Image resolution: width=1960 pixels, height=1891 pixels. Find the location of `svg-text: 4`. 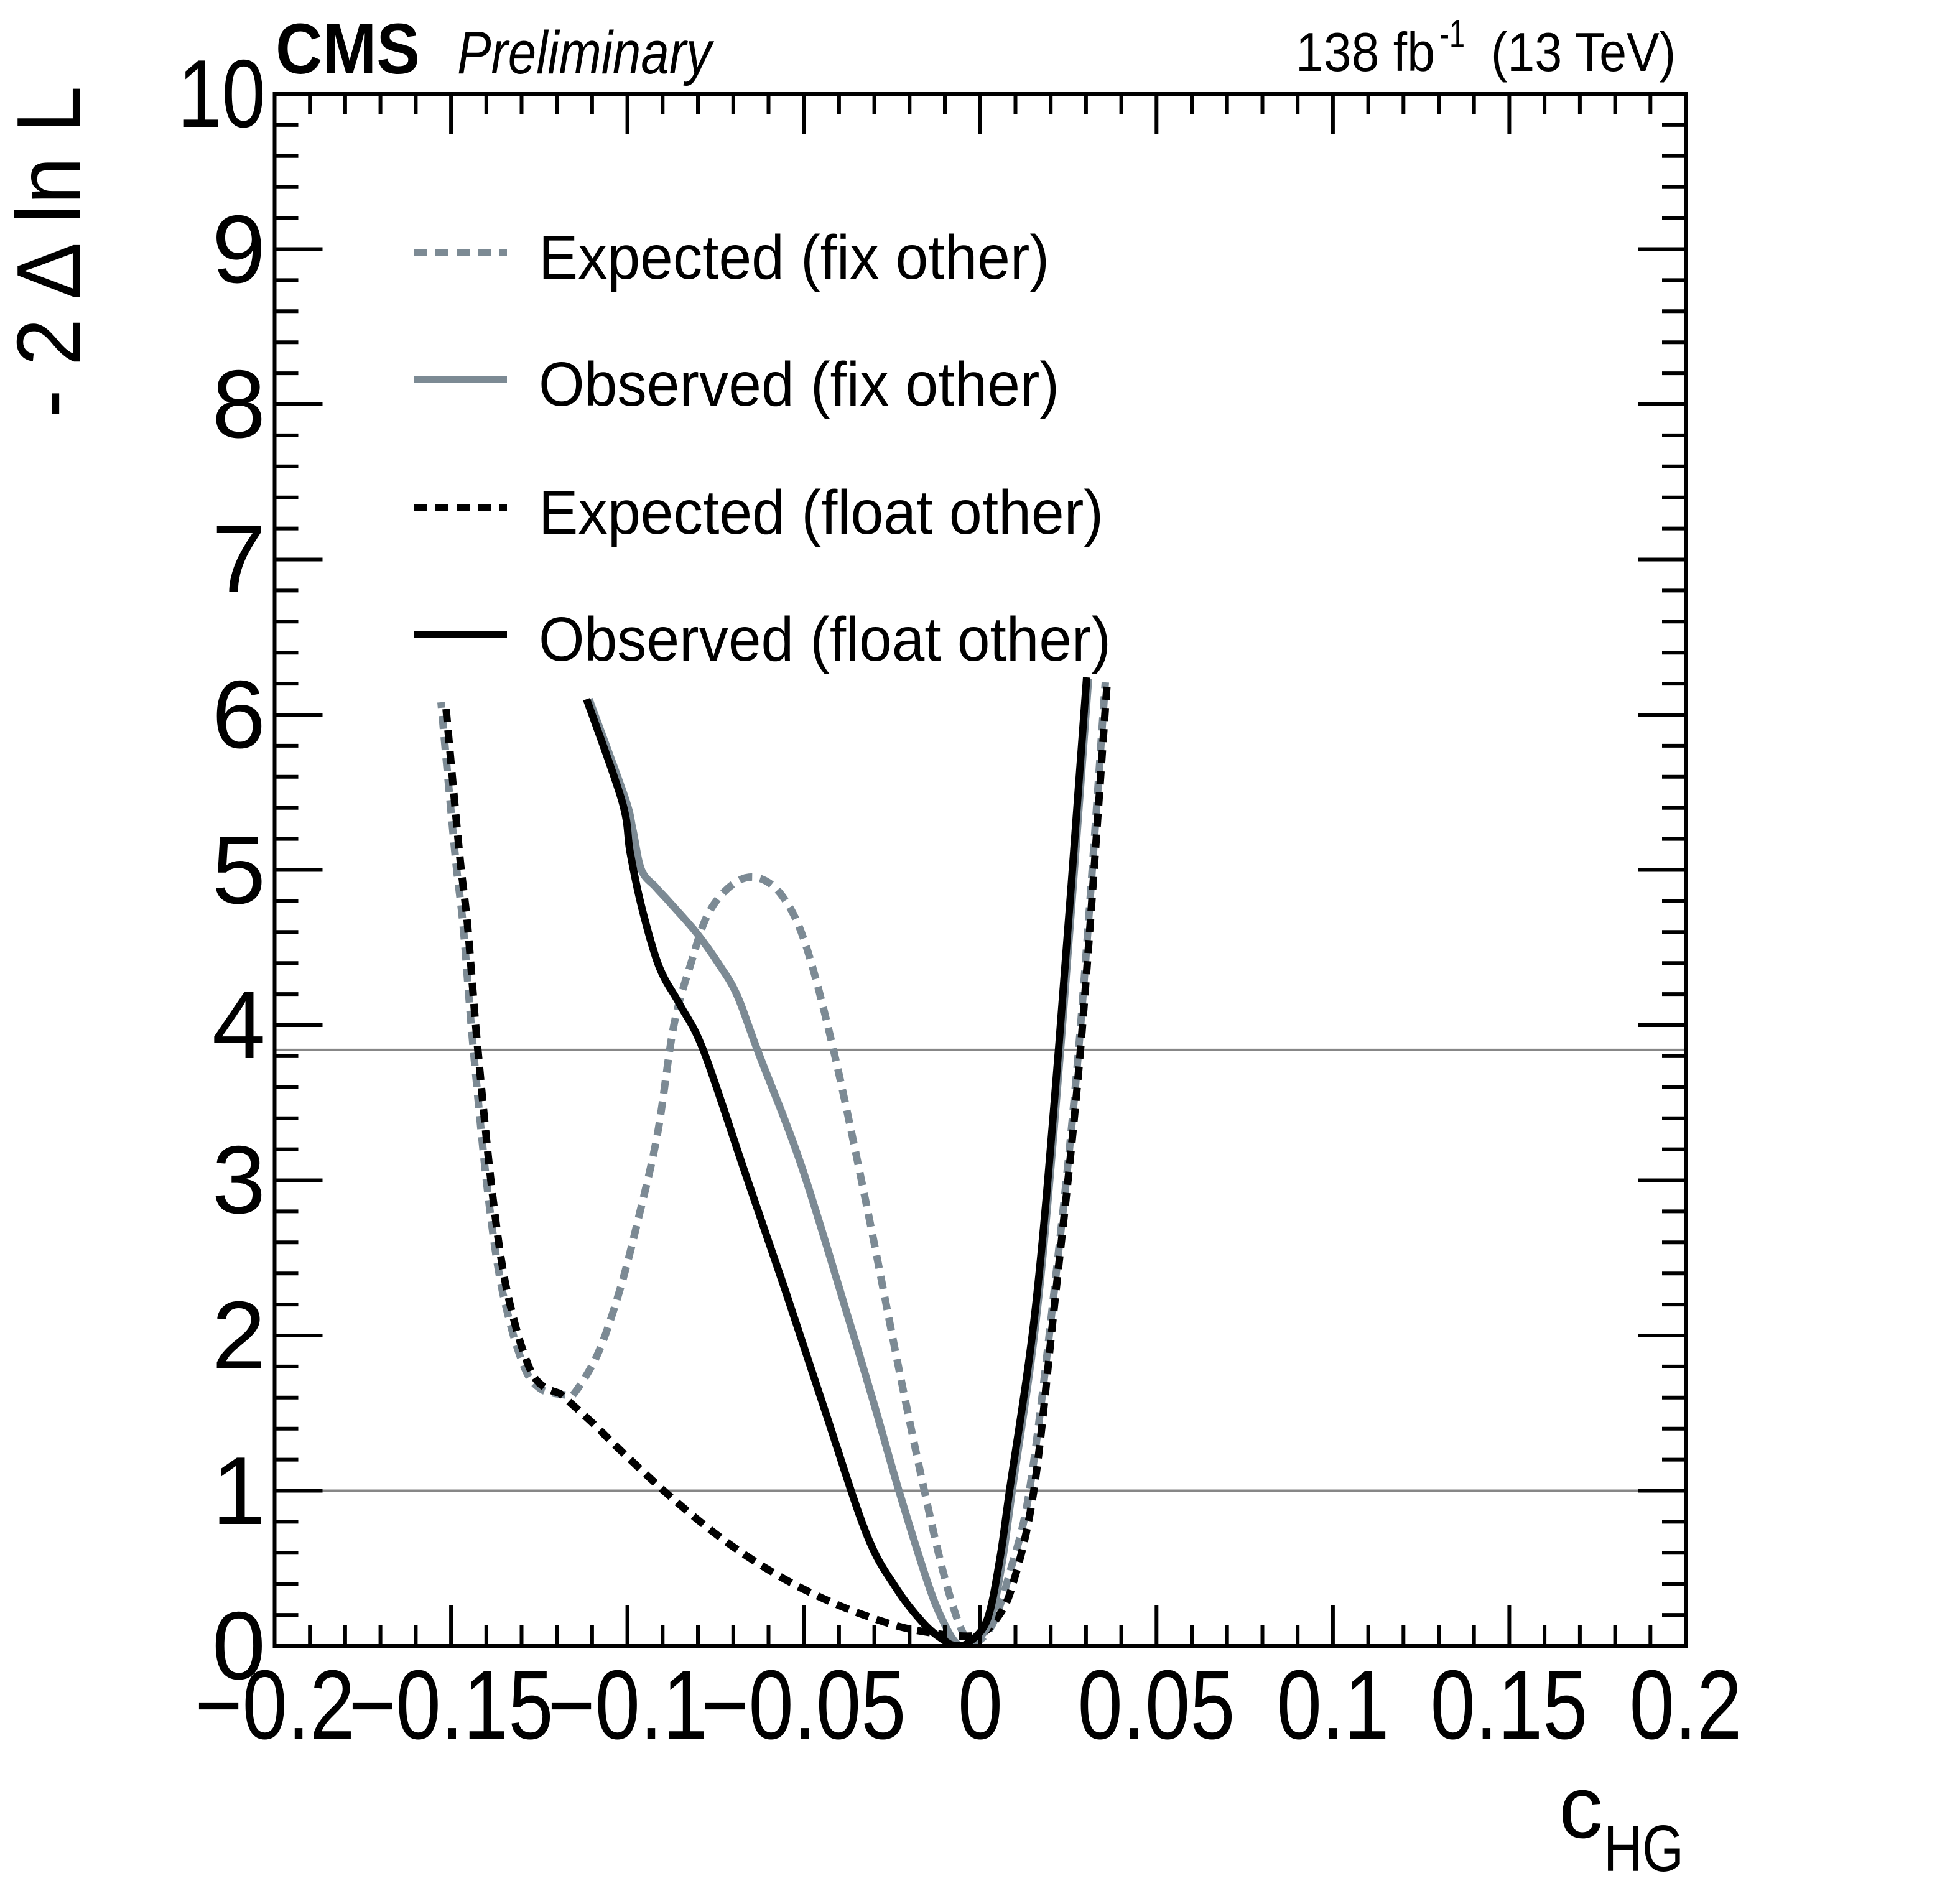

svg-text: 4 is located at coordinates (239, 1025).